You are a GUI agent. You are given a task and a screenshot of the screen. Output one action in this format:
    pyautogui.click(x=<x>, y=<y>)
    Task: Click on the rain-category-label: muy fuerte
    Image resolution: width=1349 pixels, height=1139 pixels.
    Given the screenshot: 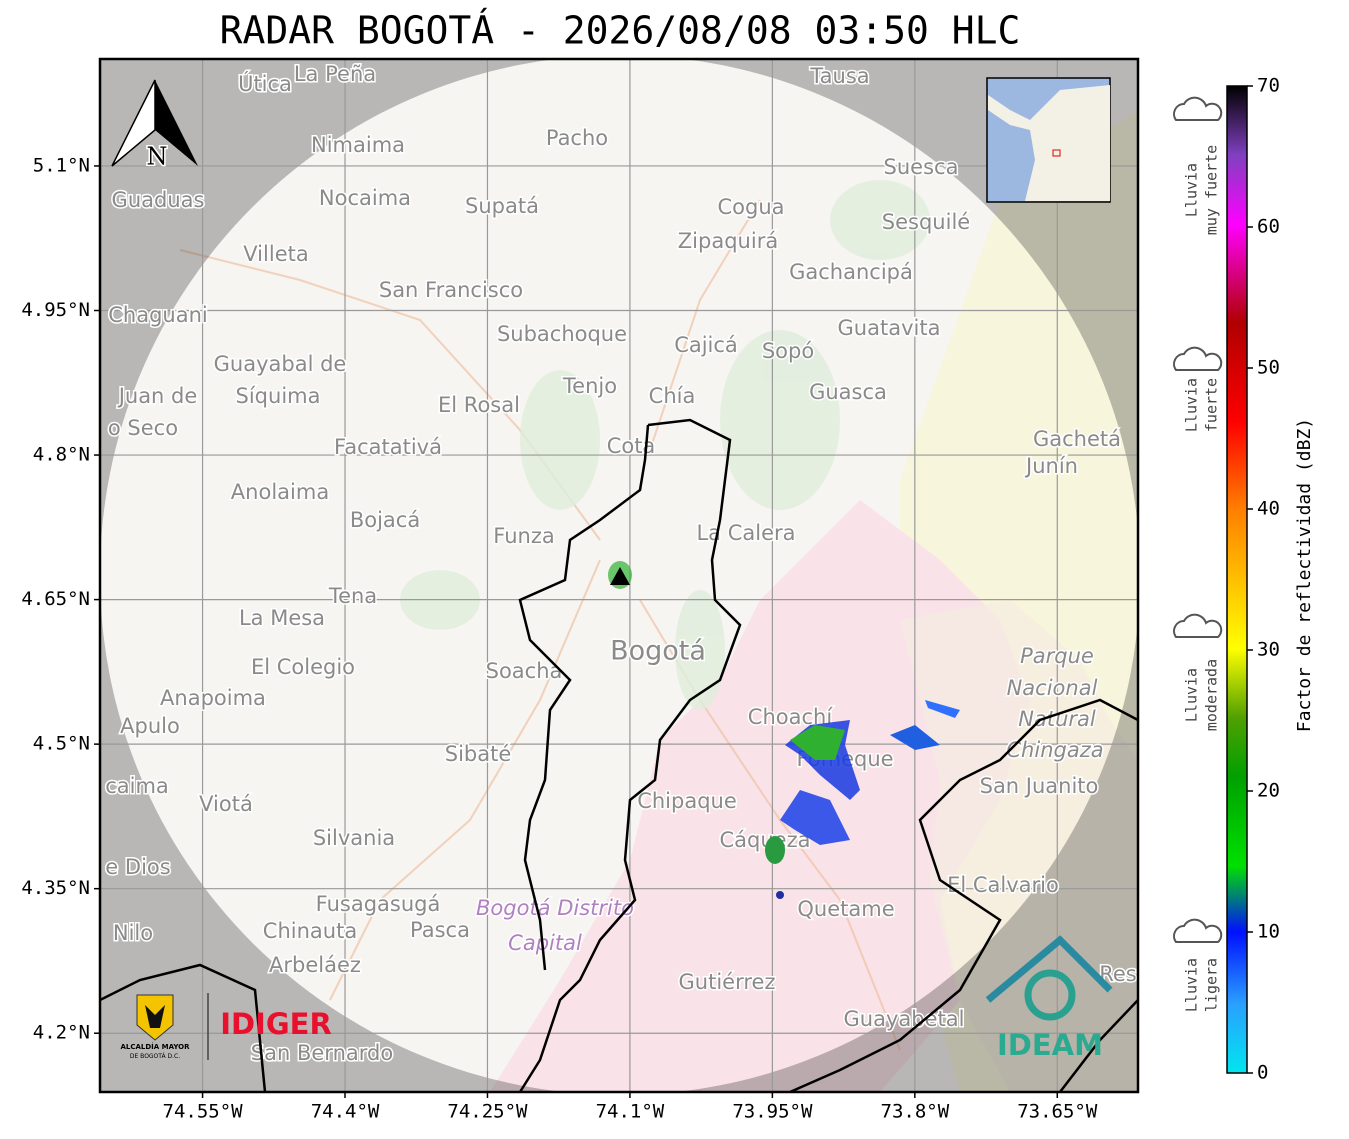 What is the action you would take?
    pyautogui.click(x=1212, y=190)
    